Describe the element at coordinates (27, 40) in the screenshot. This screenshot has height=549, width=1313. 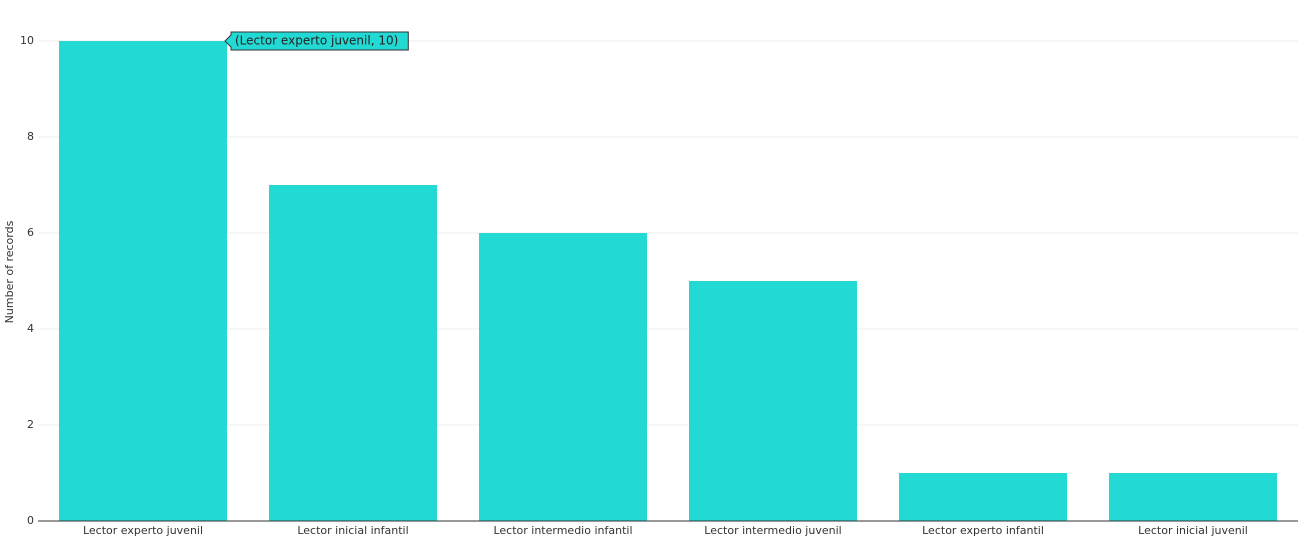
I see `y-tick-label: 10` at that location.